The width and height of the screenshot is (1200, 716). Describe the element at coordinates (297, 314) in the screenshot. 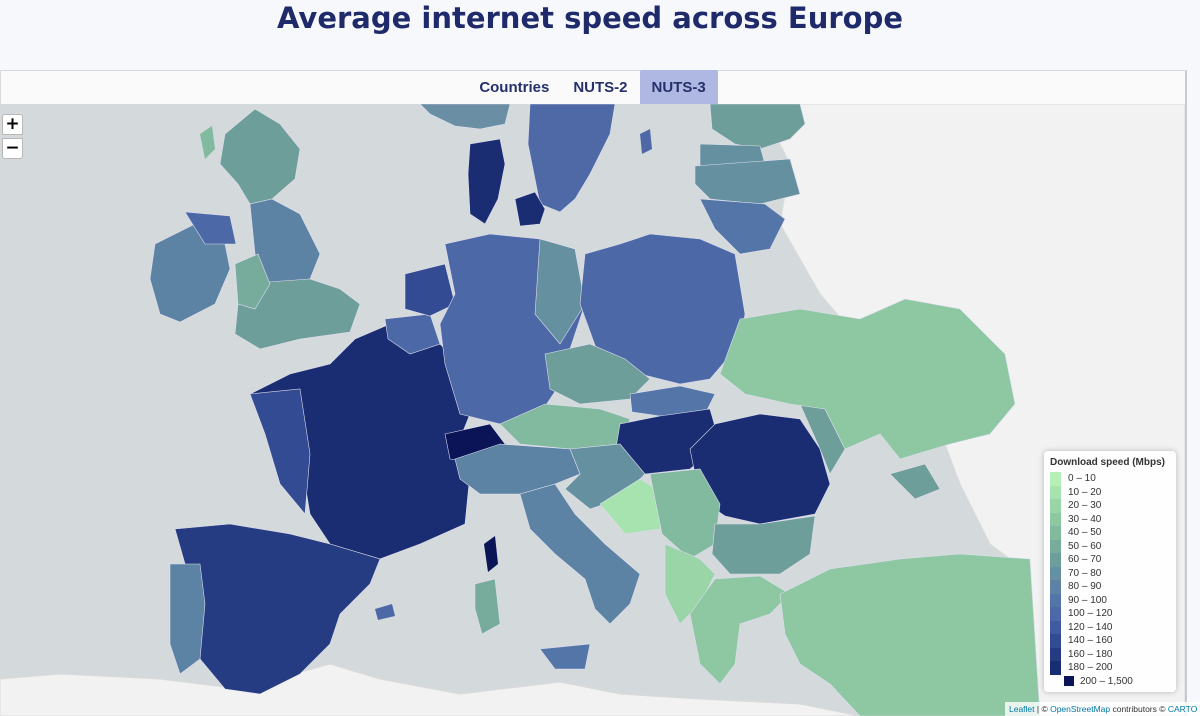

I see `region-england-south` at that location.